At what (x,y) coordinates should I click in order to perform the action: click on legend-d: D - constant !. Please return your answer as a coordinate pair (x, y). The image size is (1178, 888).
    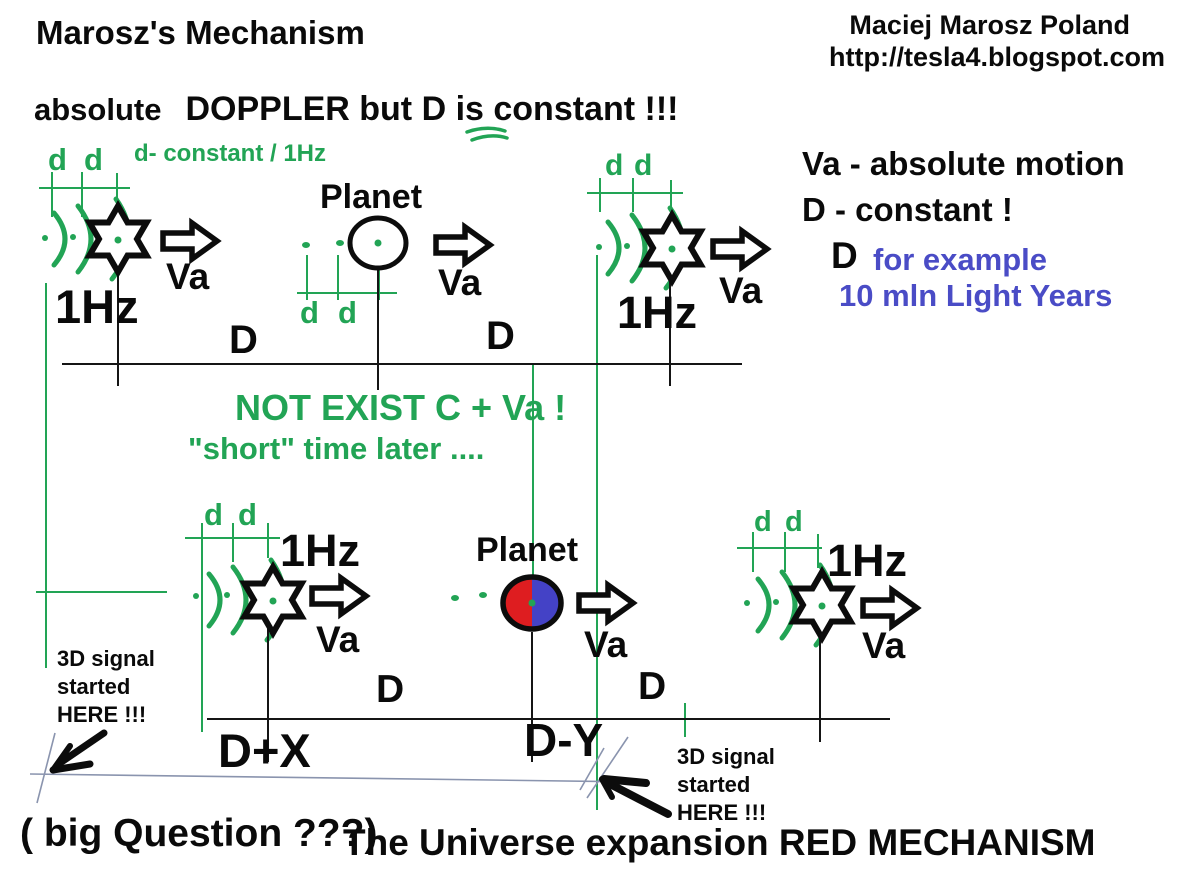
    Looking at the image, I should click on (907, 209).